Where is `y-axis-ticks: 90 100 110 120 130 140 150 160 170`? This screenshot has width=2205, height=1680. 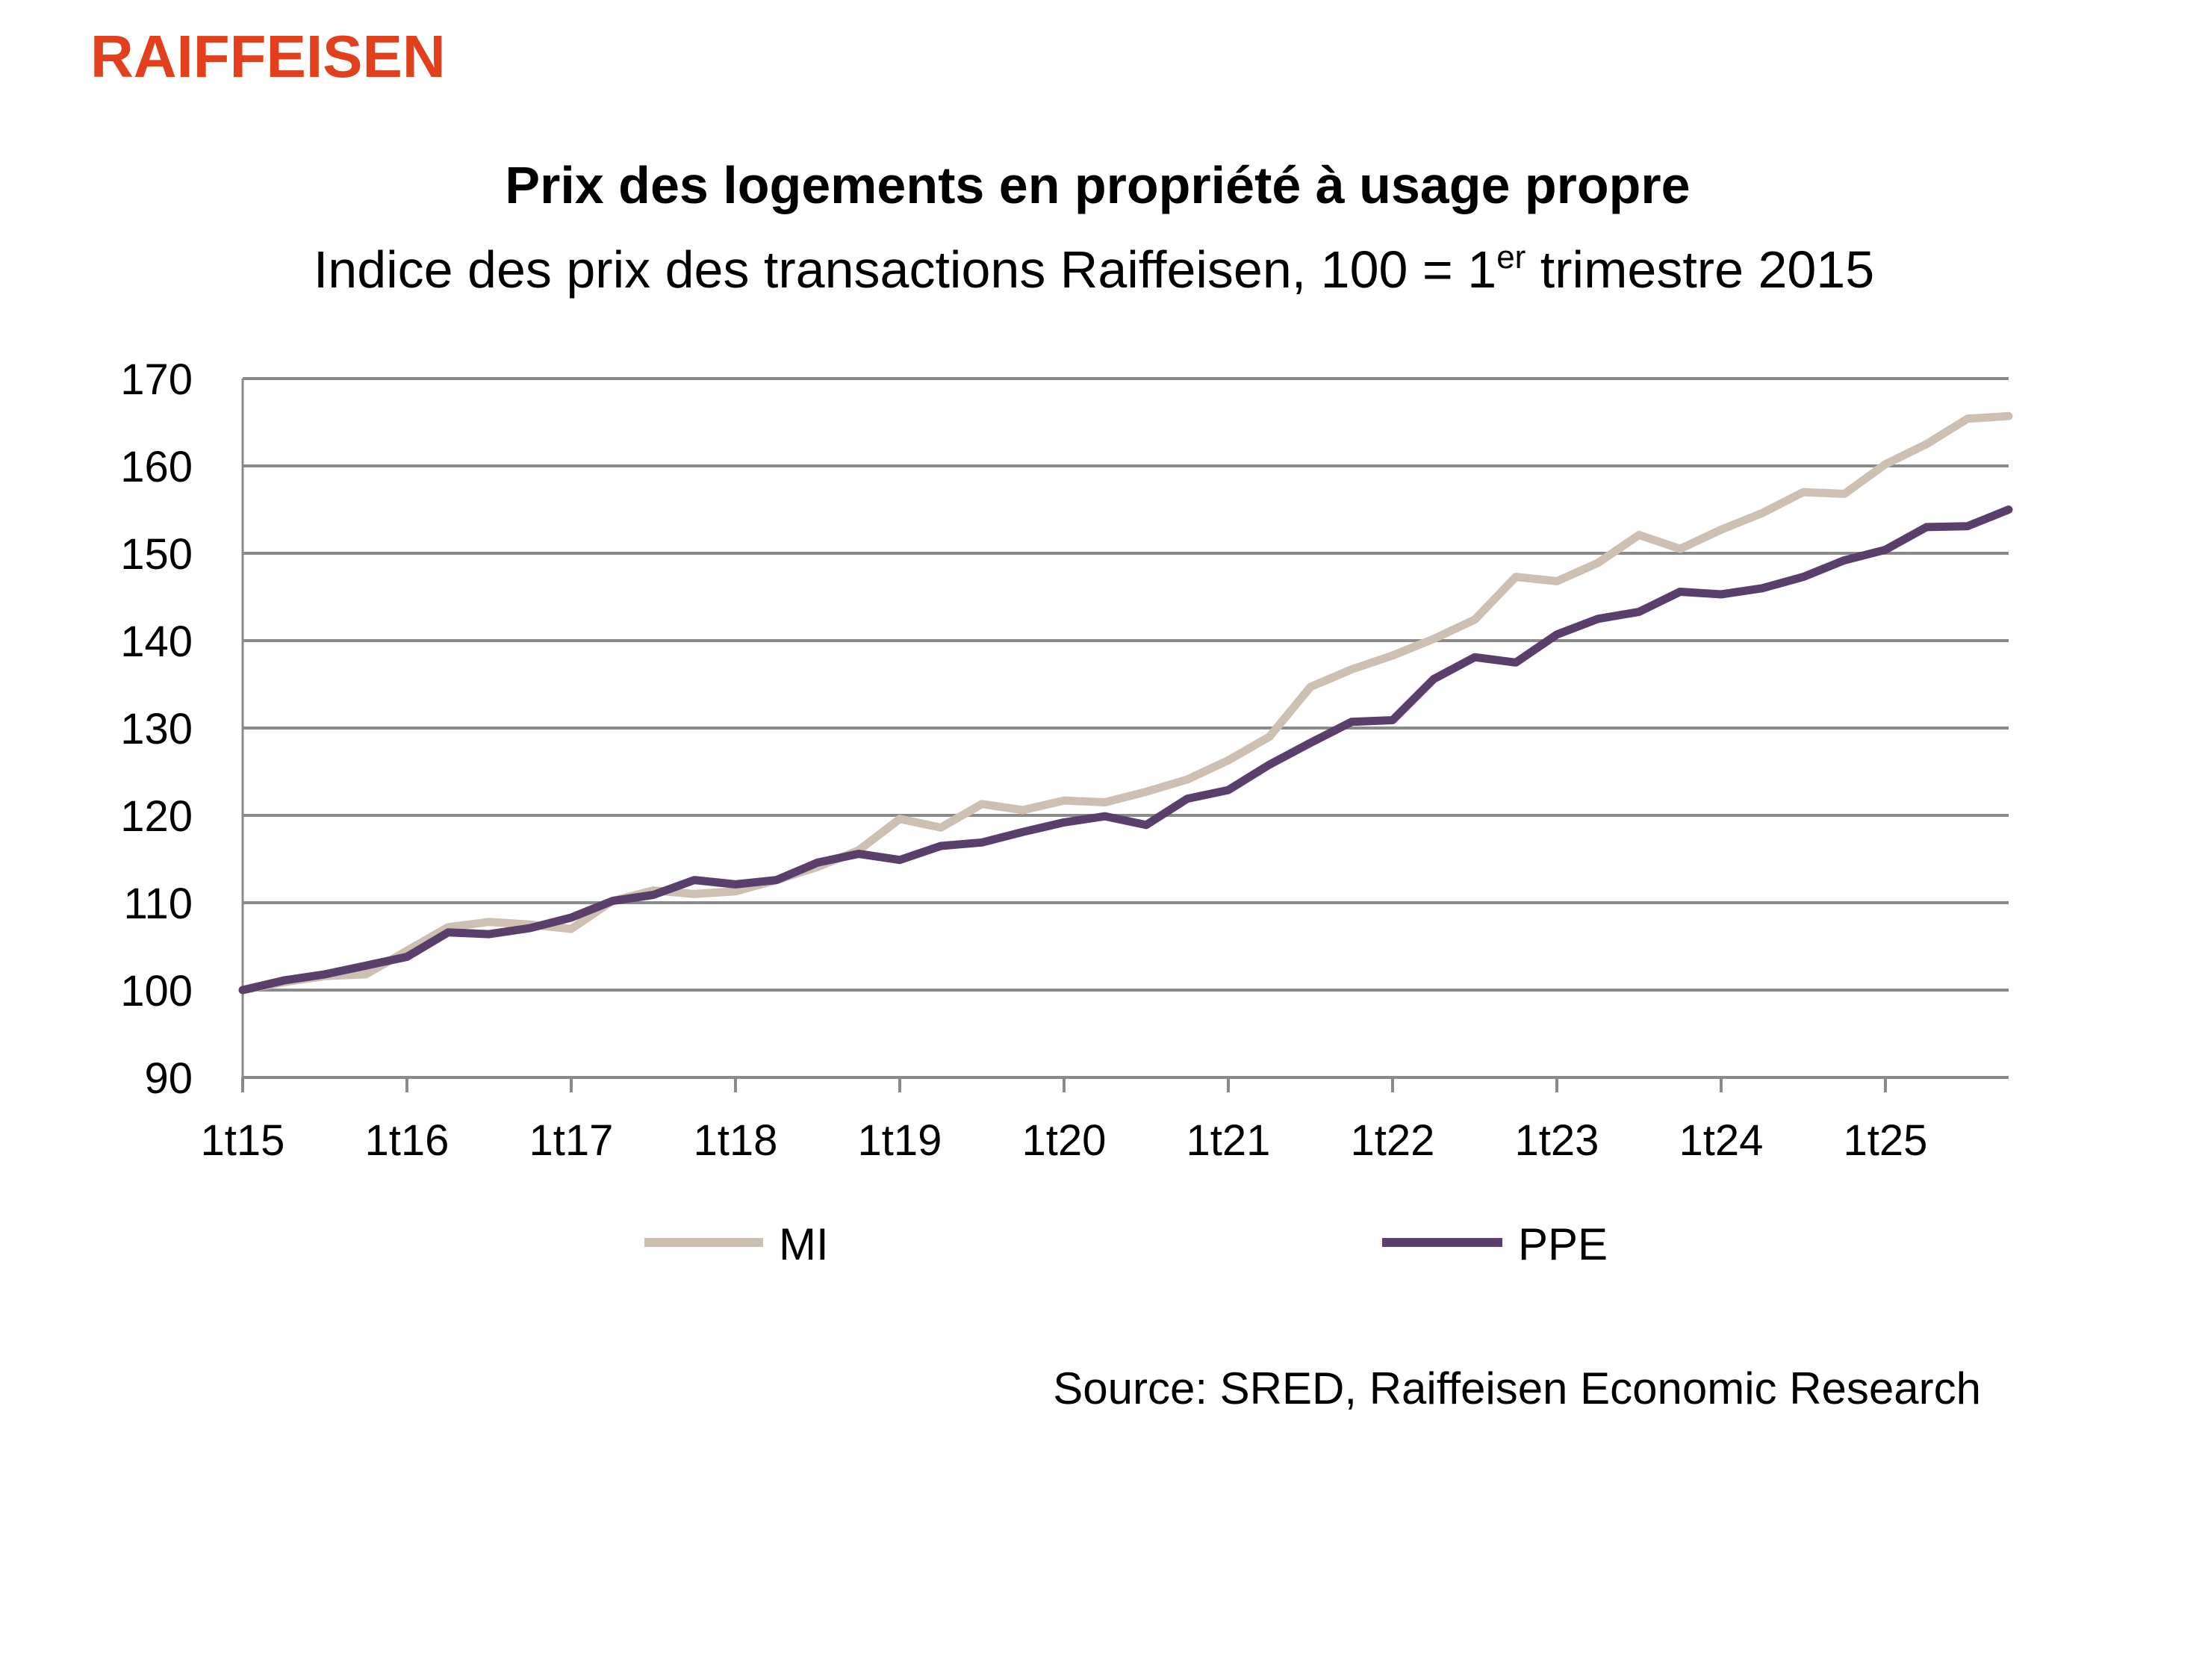
y-axis-ticks: 90 100 110 120 130 140 150 160 170 is located at coordinates (156, 729).